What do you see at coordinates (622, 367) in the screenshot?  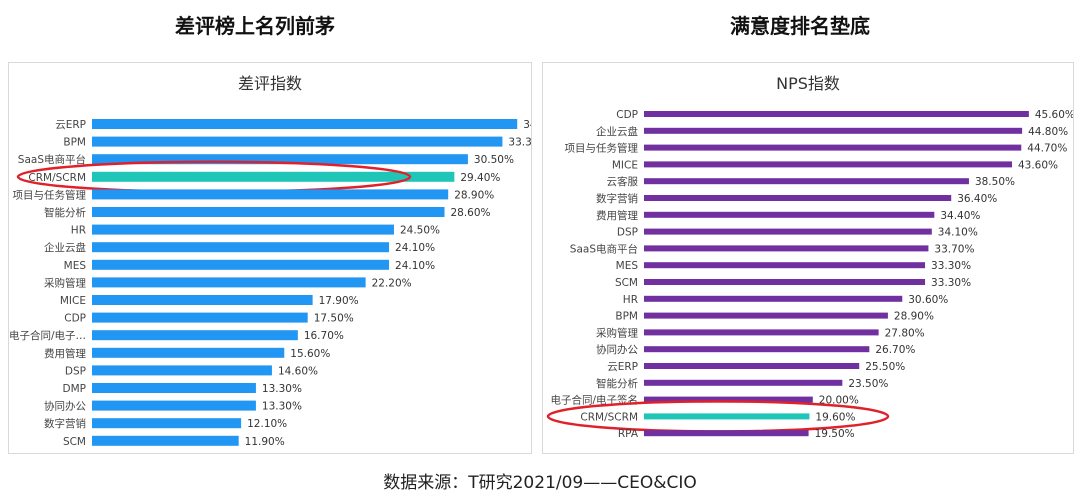 I see `category-label-15: 云ERP` at bounding box center [622, 367].